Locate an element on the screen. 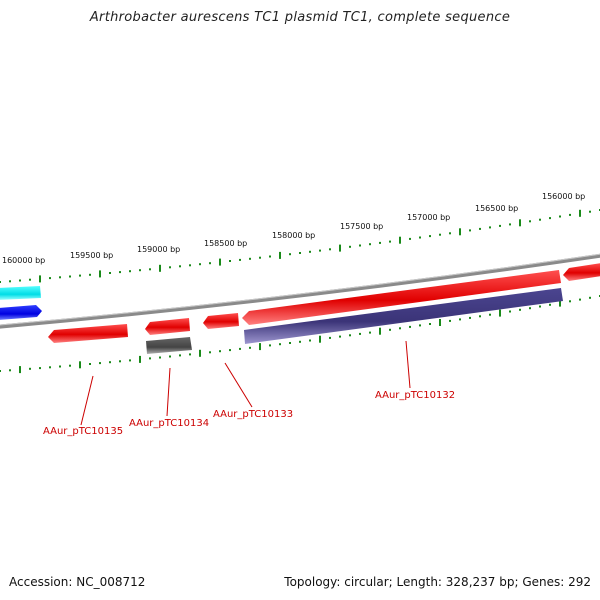 Image resolution: width=600 pixels, height=600 pixels. gene-label-aaur-ptc10134: AAur_pTC10134 is located at coordinates (169, 423).